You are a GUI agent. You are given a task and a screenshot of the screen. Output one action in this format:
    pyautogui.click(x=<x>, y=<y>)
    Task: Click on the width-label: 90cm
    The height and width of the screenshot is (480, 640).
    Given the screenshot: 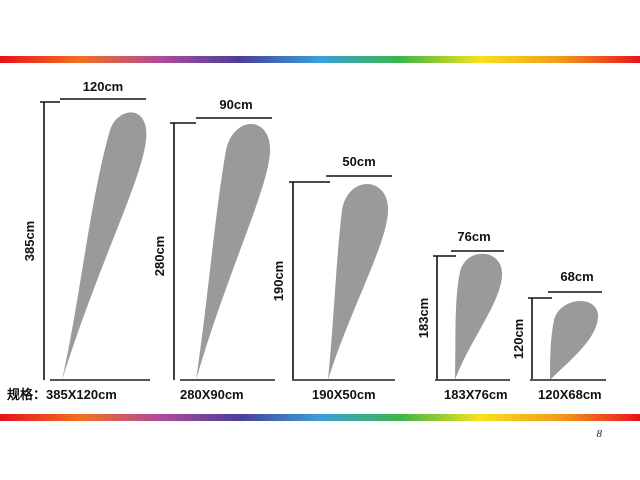 What is the action you would take?
    pyautogui.click(x=235, y=104)
    